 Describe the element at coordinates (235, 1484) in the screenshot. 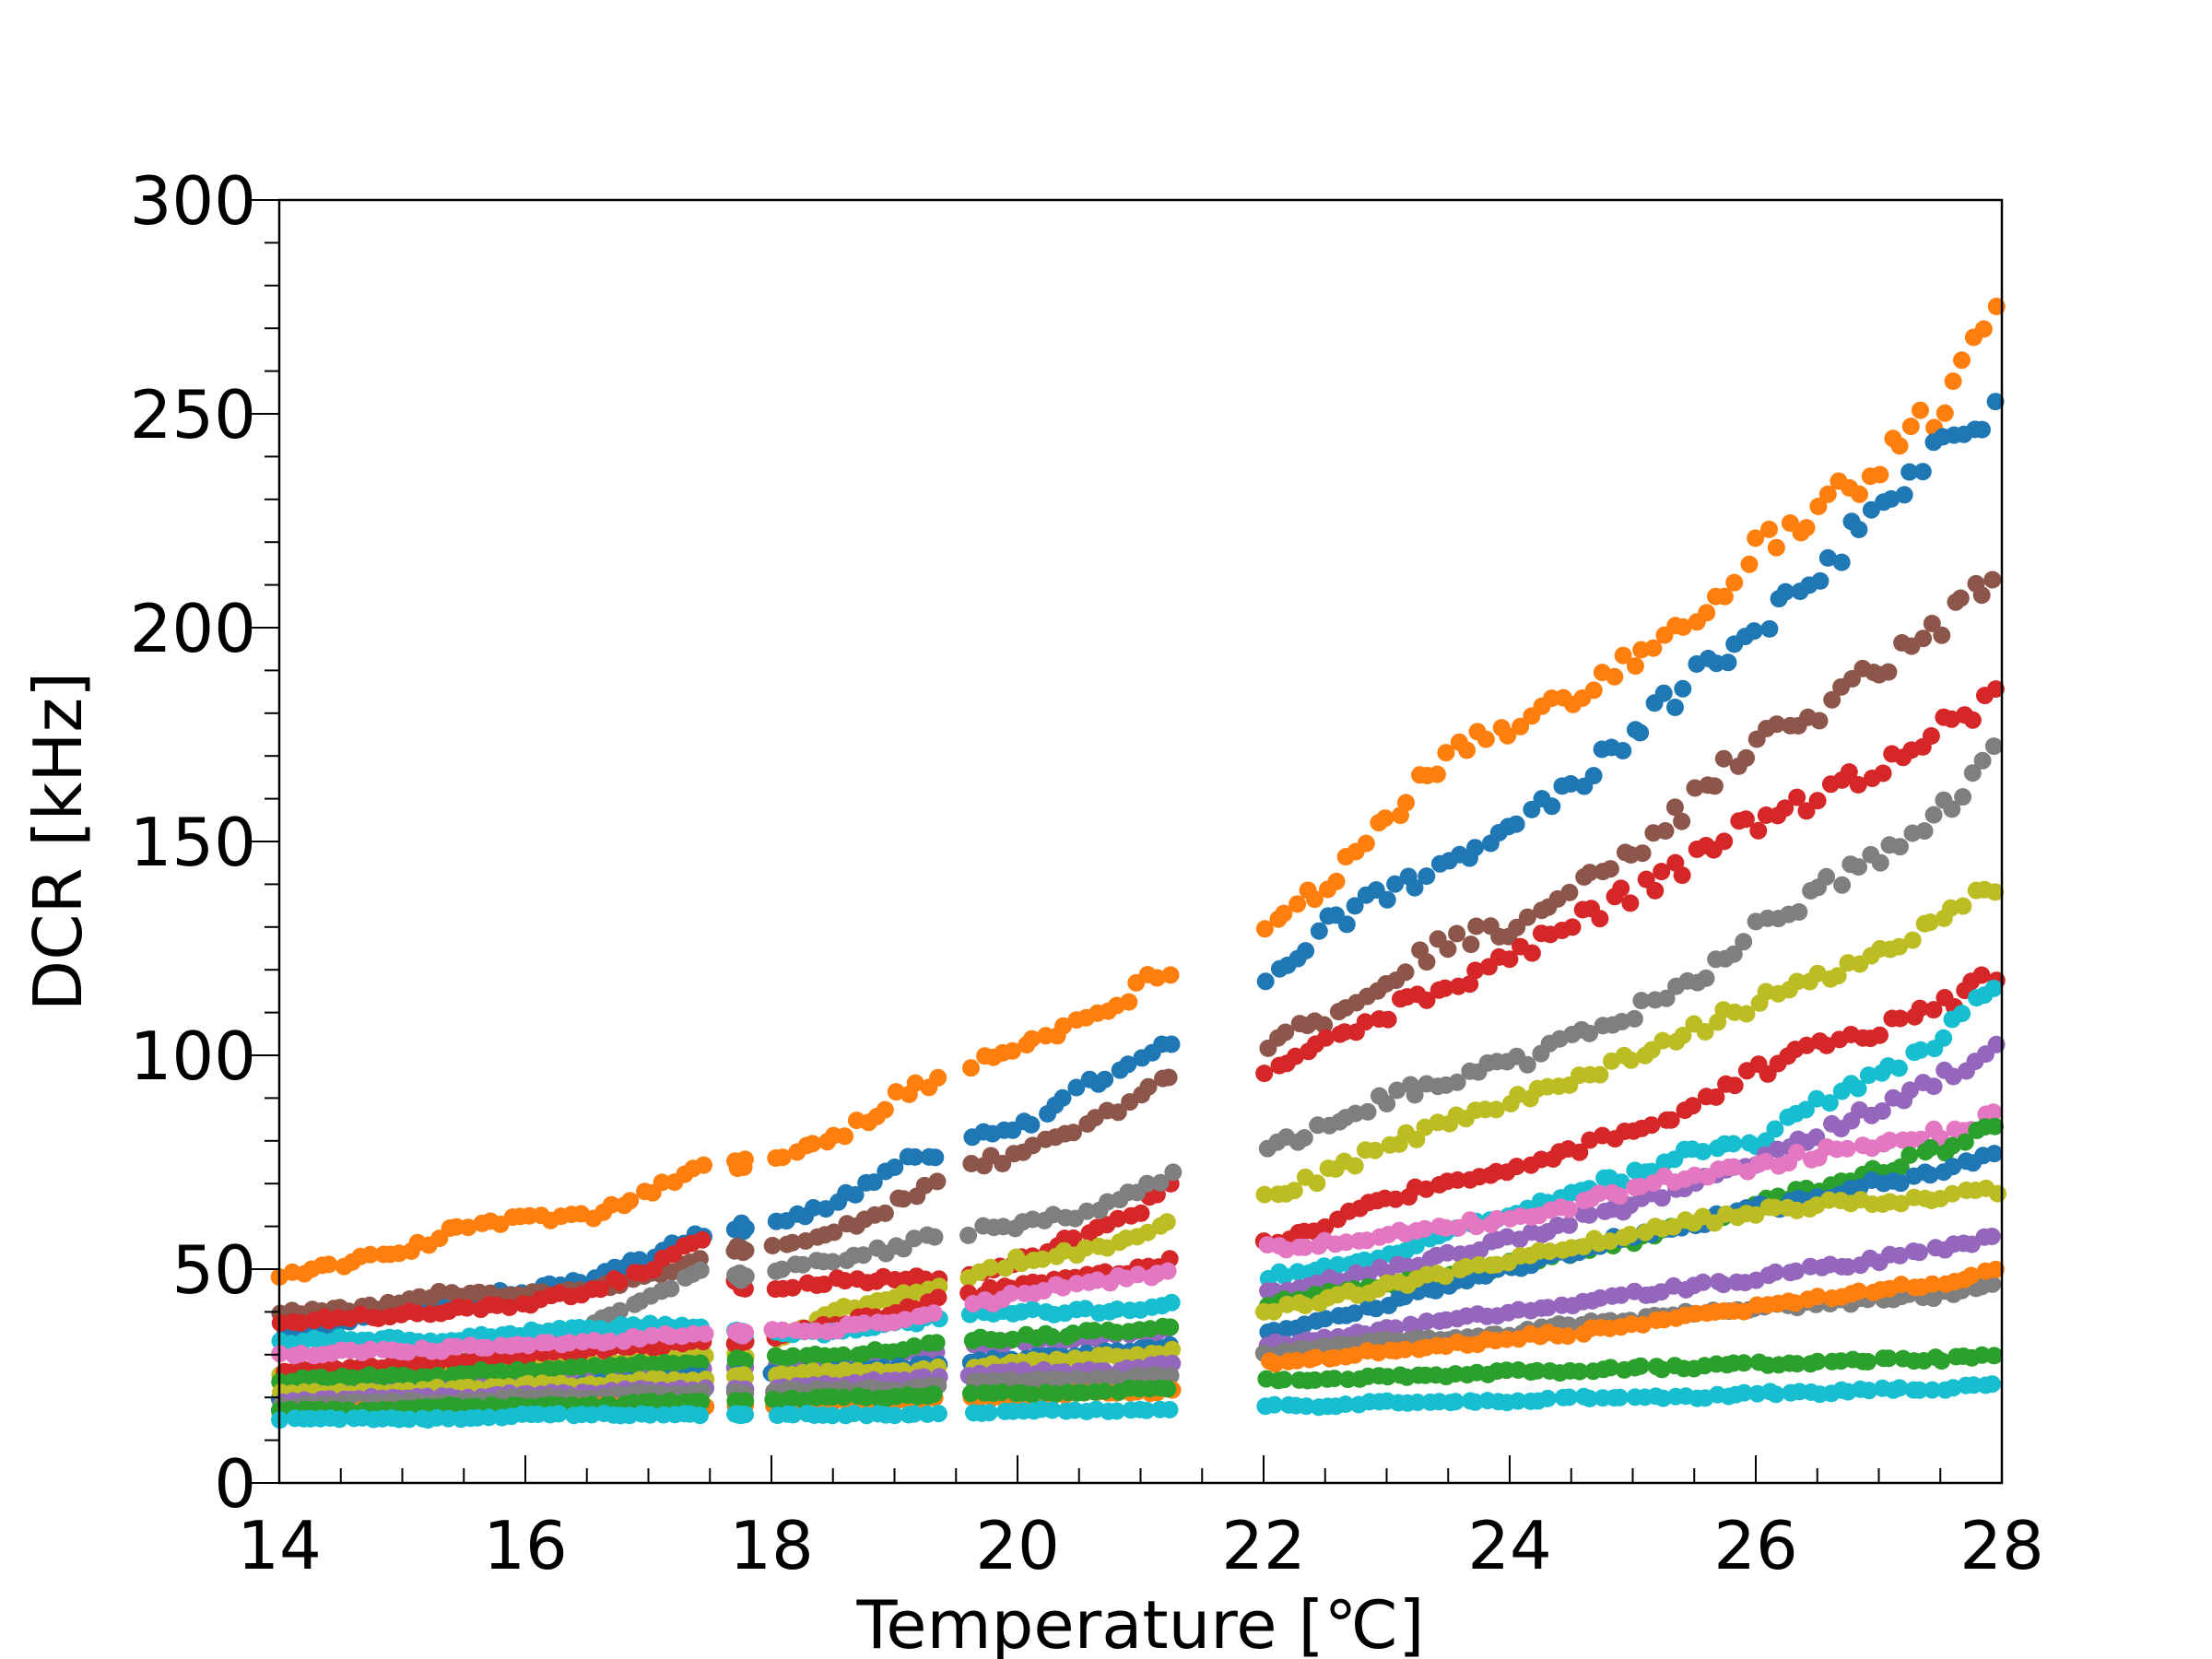

I see `y-tick-label: 0` at that location.